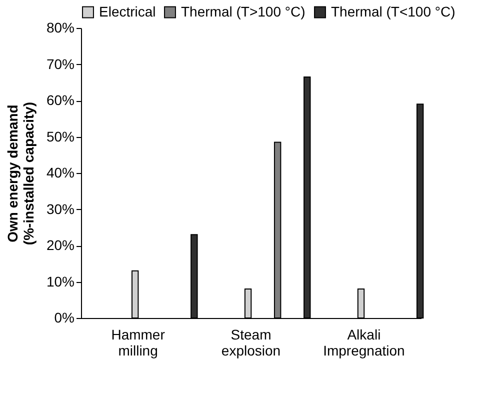 The height and width of the screenshot is (417, 501). Describe the element at coordinates (60, 100) in the screenshot. I see `y-tick-label: 60%` at that location.